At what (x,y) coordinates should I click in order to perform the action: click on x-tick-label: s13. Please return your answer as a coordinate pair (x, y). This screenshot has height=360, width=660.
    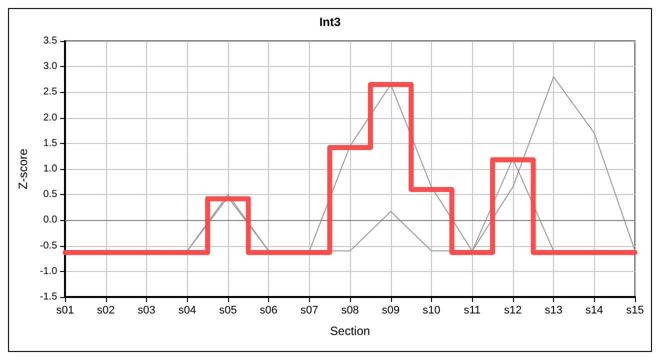
    Looking at the image, I should click on (553, 310).